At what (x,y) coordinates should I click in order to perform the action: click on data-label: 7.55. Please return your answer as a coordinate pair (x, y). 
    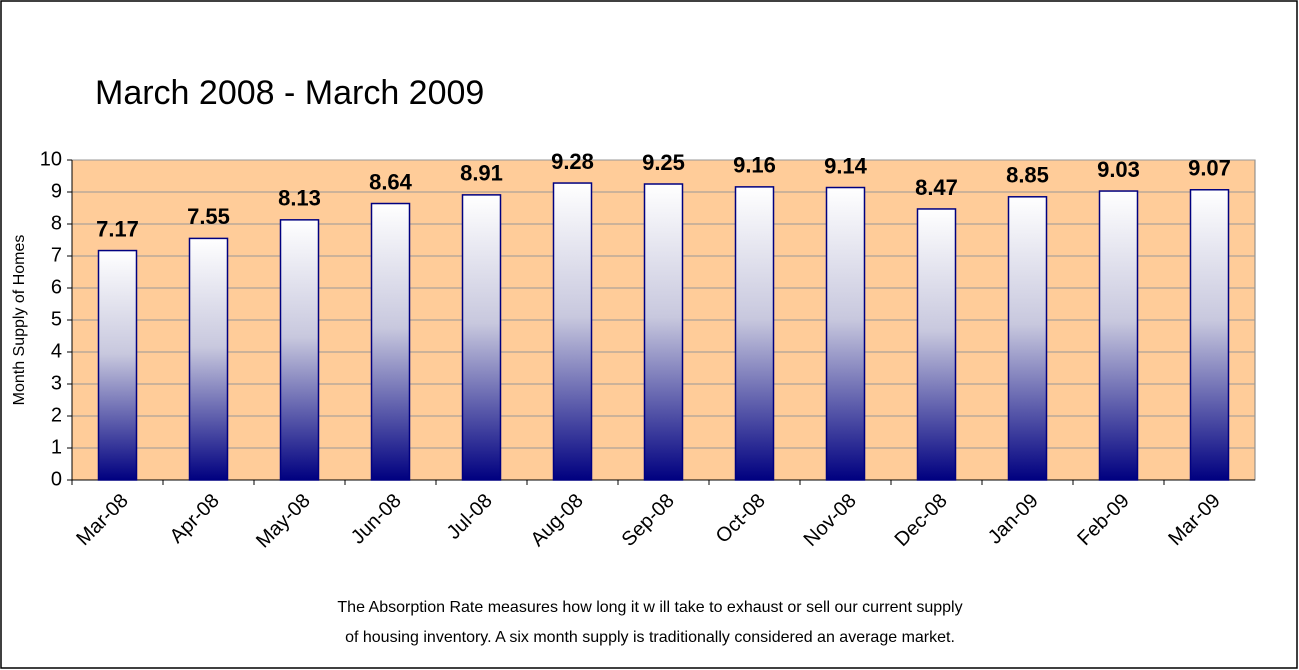
    Looking at the image, I should click on (208, 216).